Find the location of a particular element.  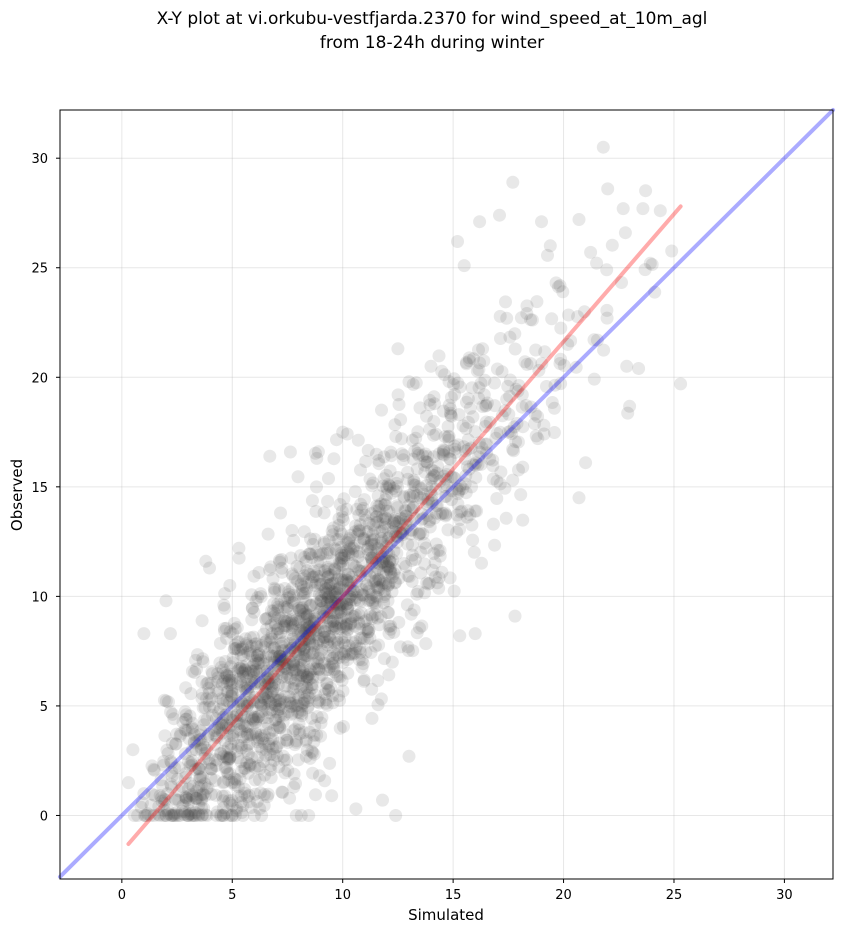

y-tick-label: 5 is located at coordinates (44, 707).